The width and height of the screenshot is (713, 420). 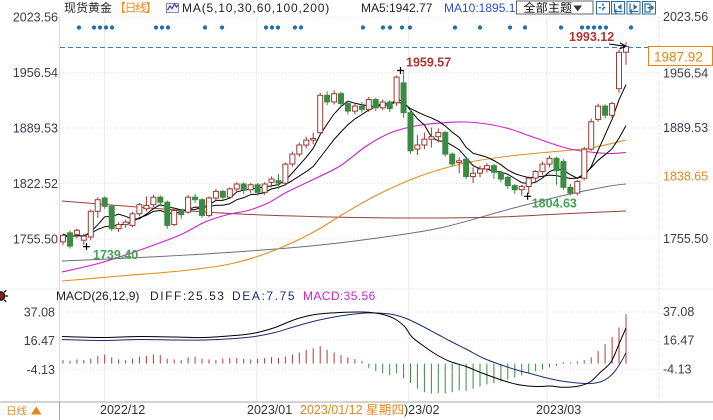 I want to click on svg-text: 1804.63, so click(x=554, y=204).